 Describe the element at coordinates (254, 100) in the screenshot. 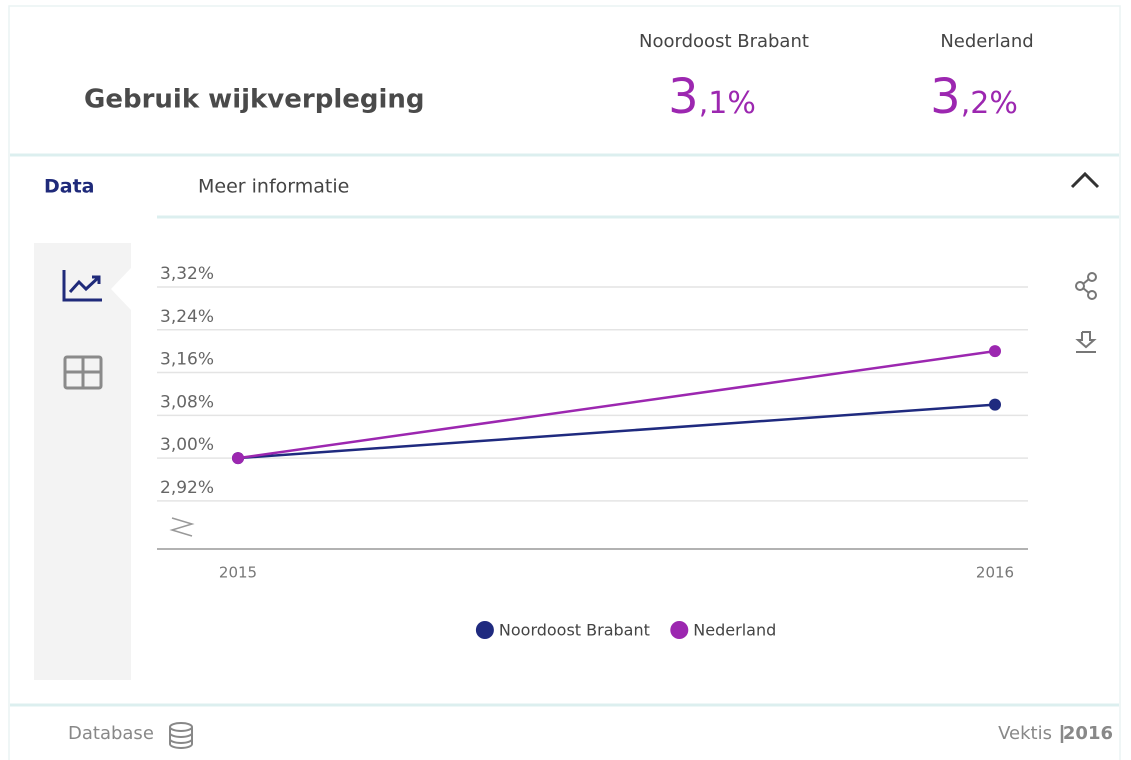

I see `title: Gebruik wijkverpleging` at that location.